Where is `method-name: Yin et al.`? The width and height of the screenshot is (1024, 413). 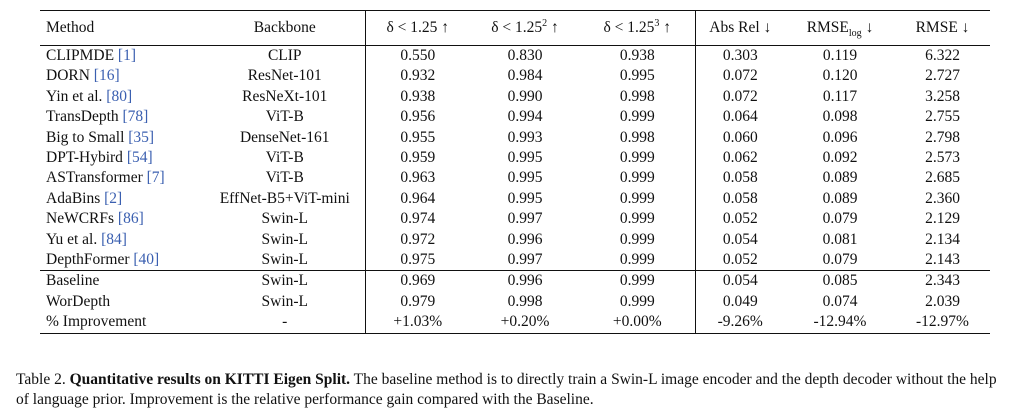
method-name: Yin et al. is located at coordinates (74, 96).